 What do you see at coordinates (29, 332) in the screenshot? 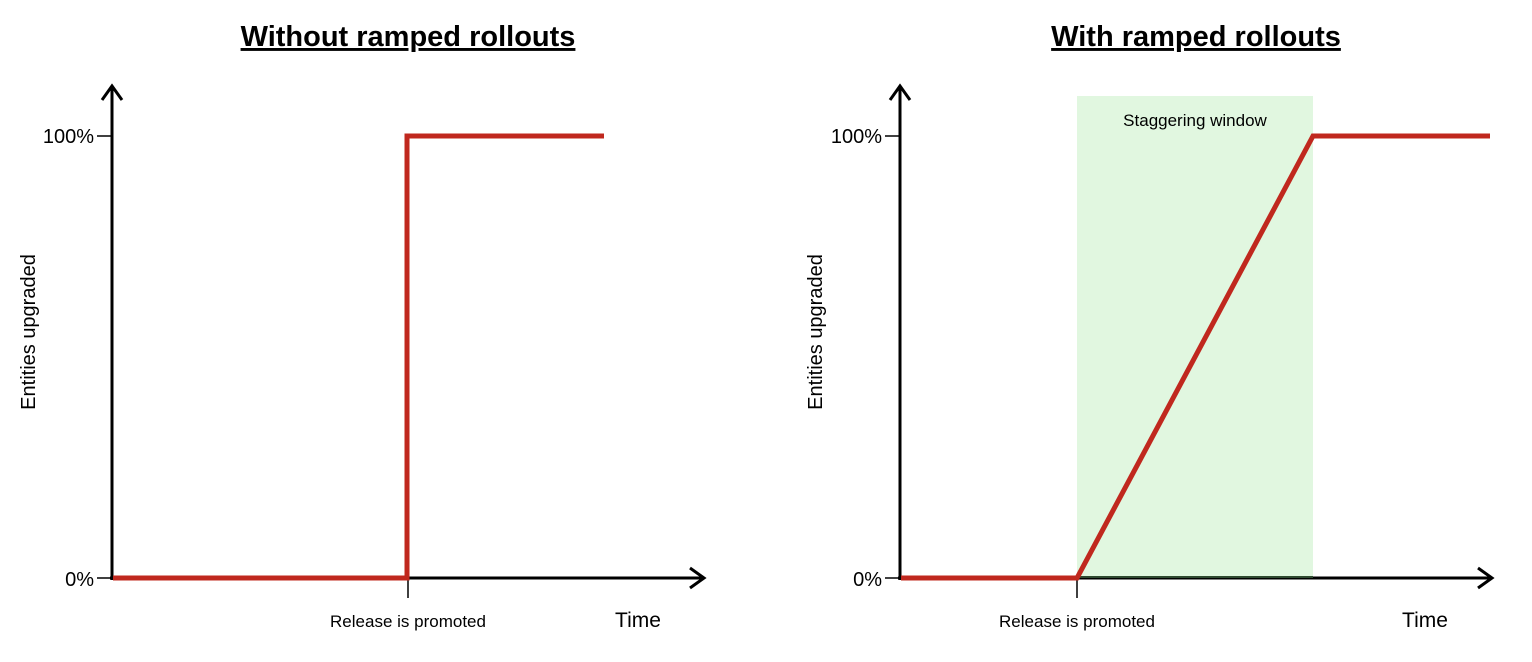
I see `left-y-axis-label: Entities upgraded` at bounding box center [29, 332].